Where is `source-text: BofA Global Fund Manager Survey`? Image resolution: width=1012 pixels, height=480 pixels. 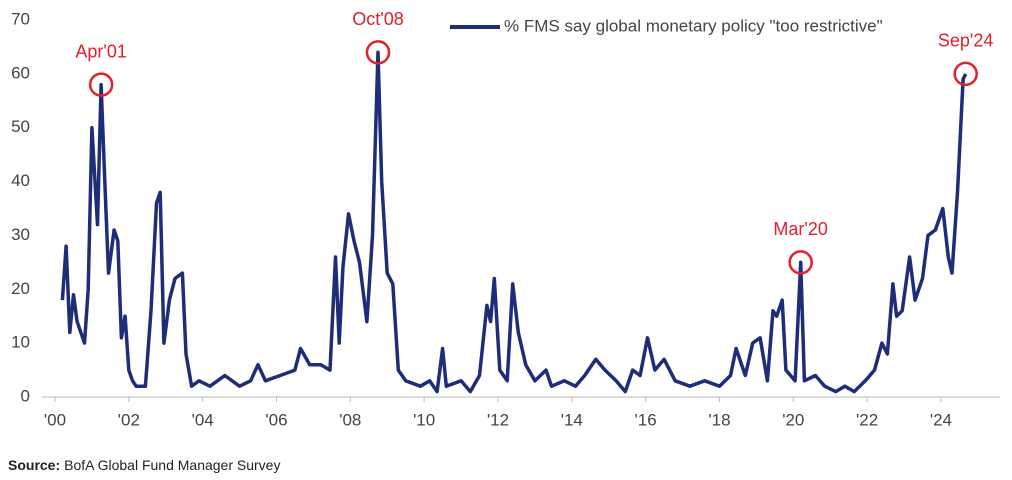 source-text: BofA Global Fund Manager Survey is located at coordinates (172, 465).